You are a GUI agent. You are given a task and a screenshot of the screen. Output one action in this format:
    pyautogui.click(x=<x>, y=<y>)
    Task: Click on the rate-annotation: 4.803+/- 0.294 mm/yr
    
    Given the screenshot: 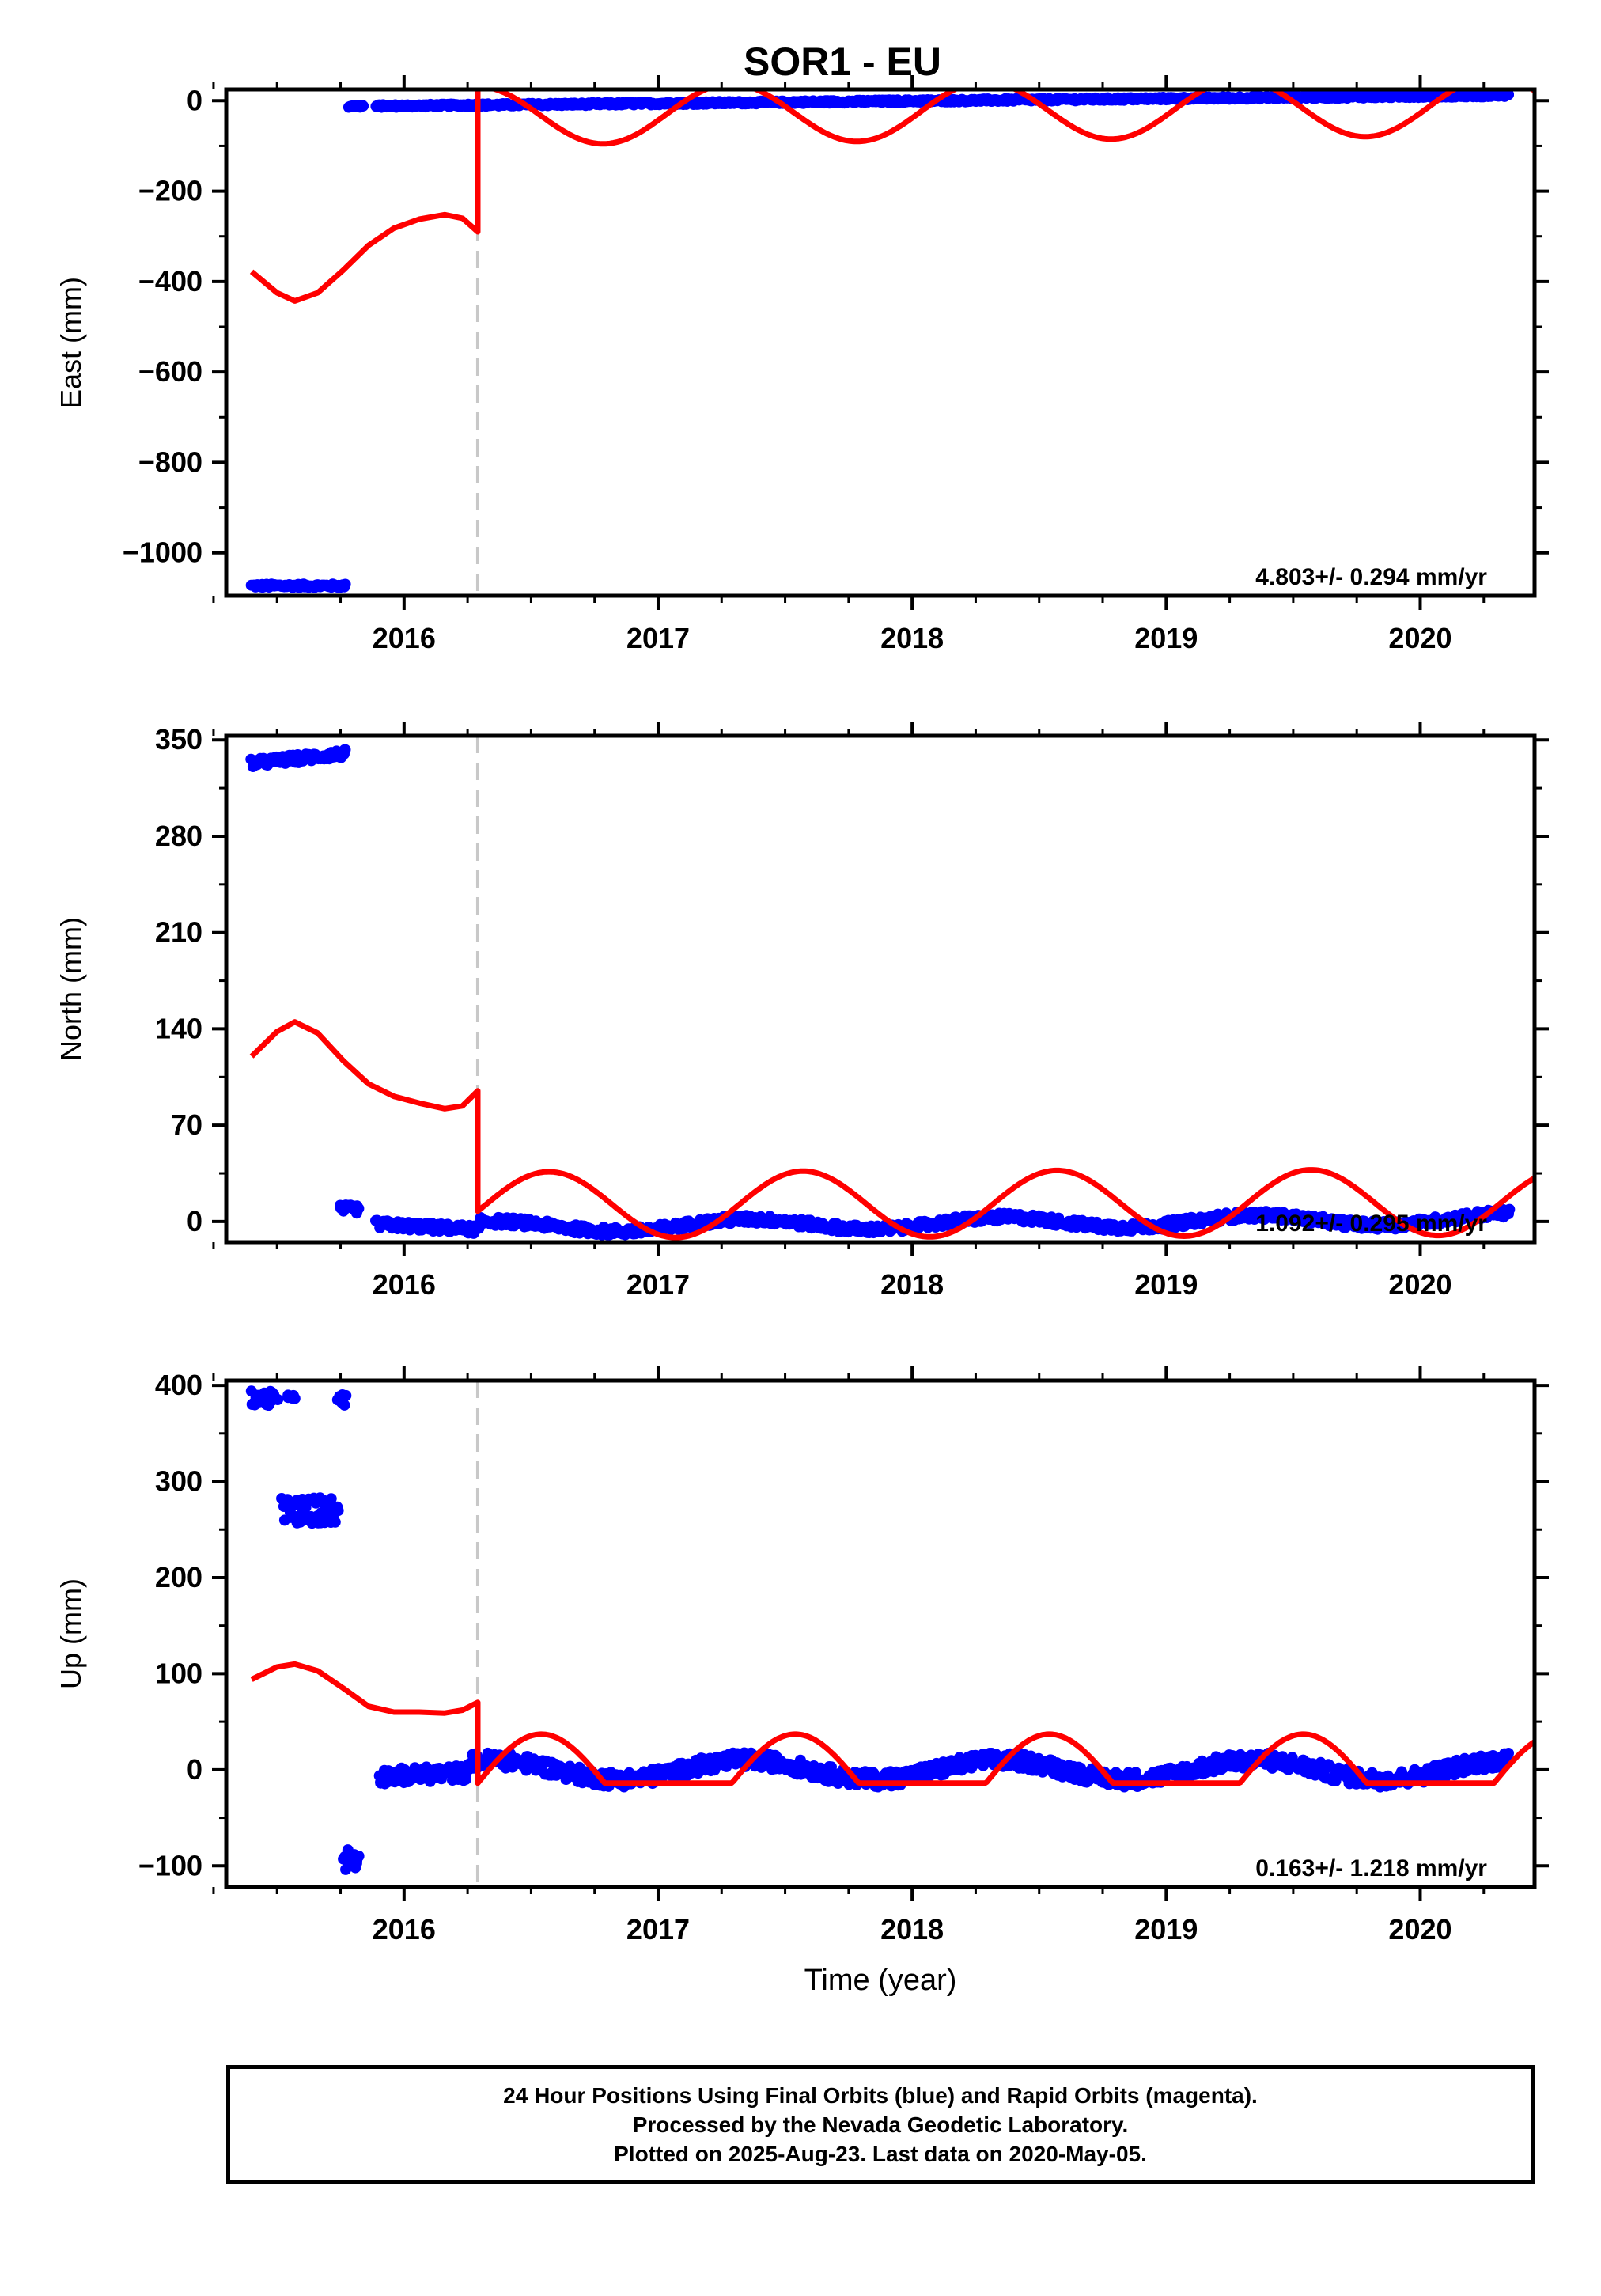 What is the action you would take?
    pyautogui.click(x=1371, y=577)
    